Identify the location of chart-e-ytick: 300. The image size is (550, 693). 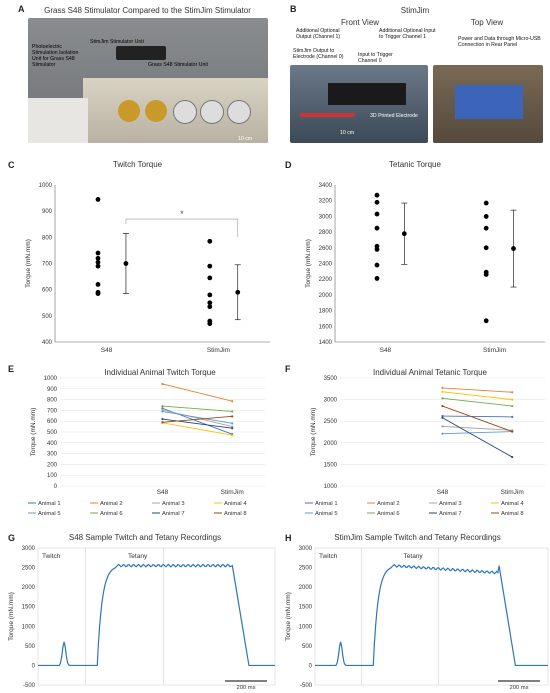
(52, 455).